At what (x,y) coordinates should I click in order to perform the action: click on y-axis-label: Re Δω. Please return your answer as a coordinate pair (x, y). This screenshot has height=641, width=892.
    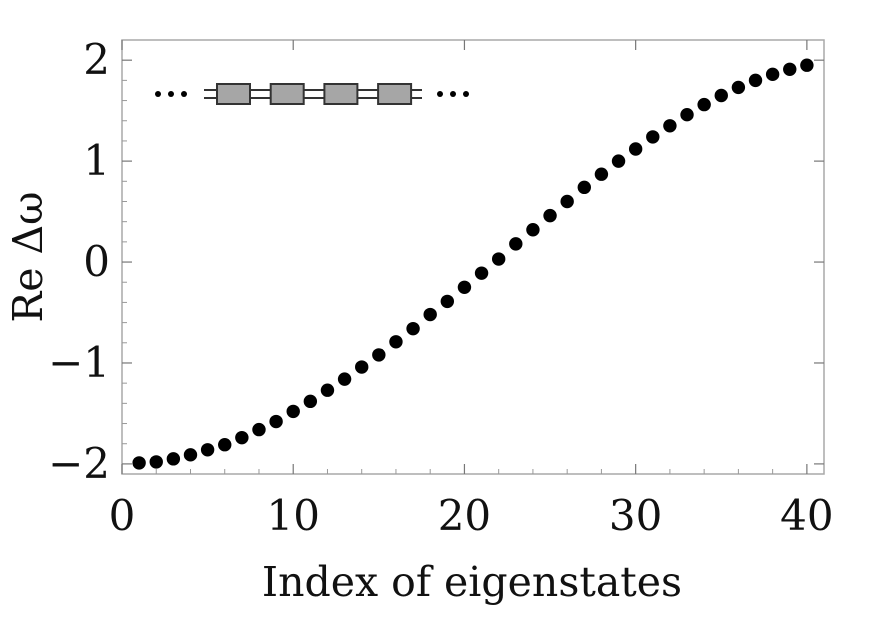
    Looking at the image, I should click on (28, 256).